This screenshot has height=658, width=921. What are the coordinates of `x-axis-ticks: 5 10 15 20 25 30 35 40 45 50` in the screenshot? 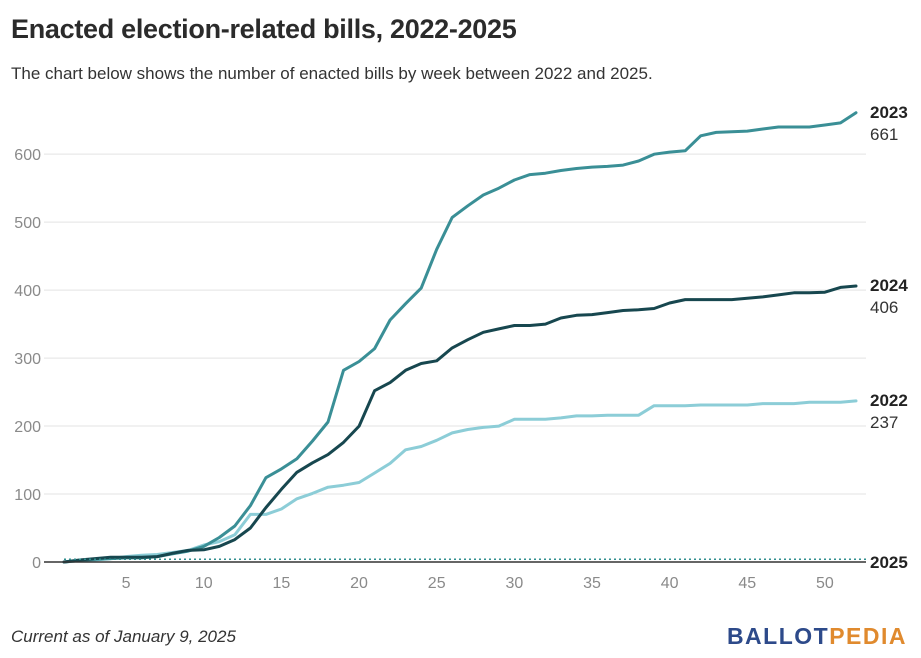 It's located at (478, 583).